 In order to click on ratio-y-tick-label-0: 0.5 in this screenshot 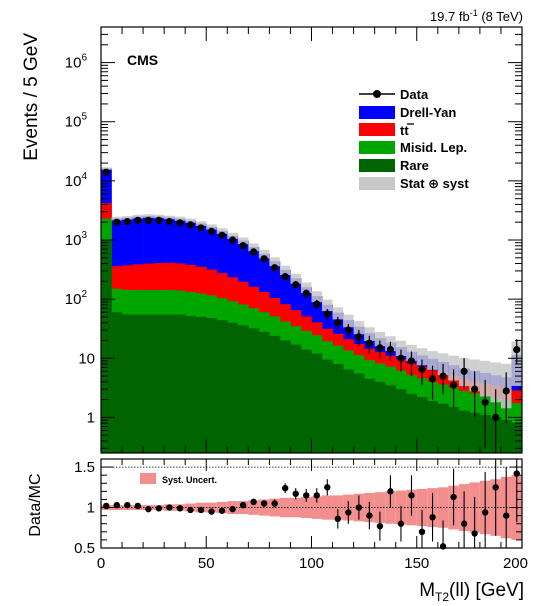, I will do `click(84, 548)`.